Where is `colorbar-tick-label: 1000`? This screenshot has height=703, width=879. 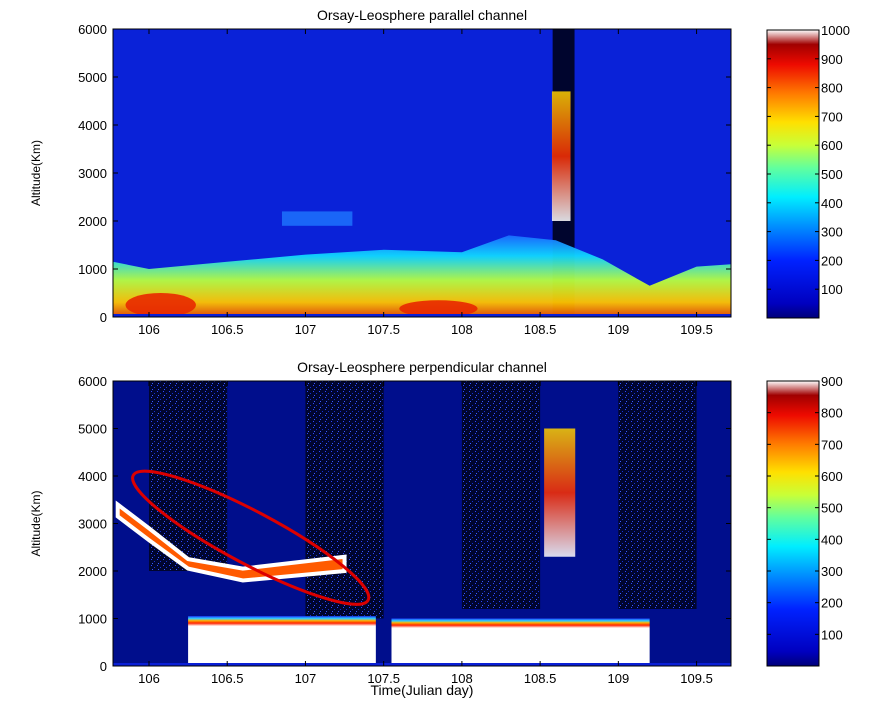
colorbar-tick-label: 1000 is located at coordinates (835, 30).